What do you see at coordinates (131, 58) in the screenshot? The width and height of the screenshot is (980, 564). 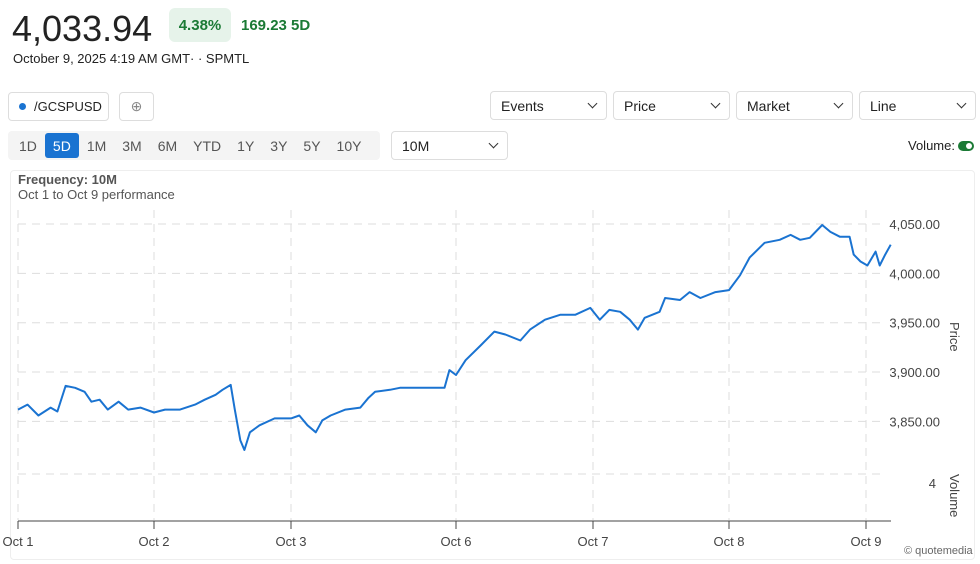 I see `timestamp: October 9, 2025 4:19 AM GMT· · SPMTL` at bounding box center [131, 58].